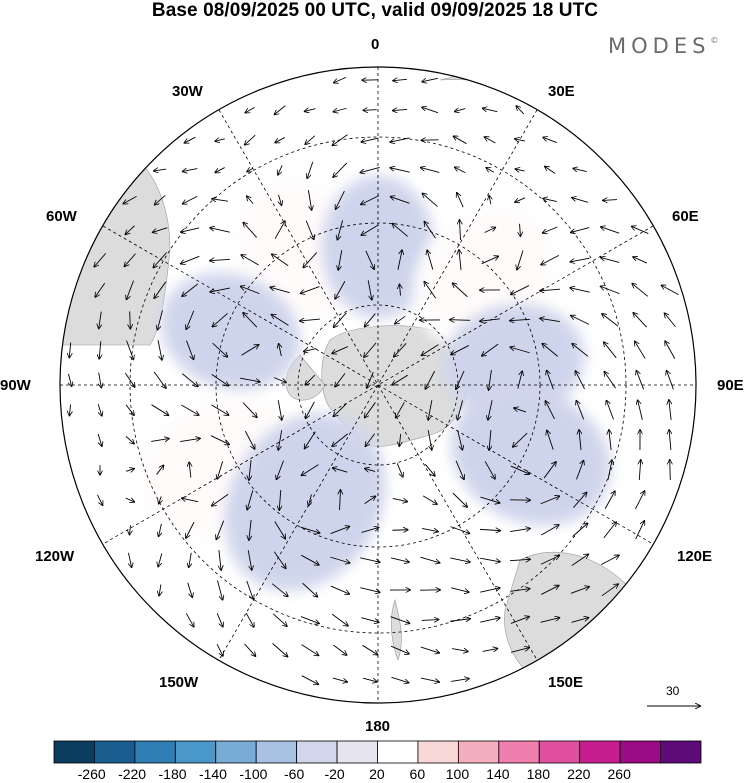 This screenshot has width=750, height=783. I want to click on lon-label-180: 180, so click(378, 726).